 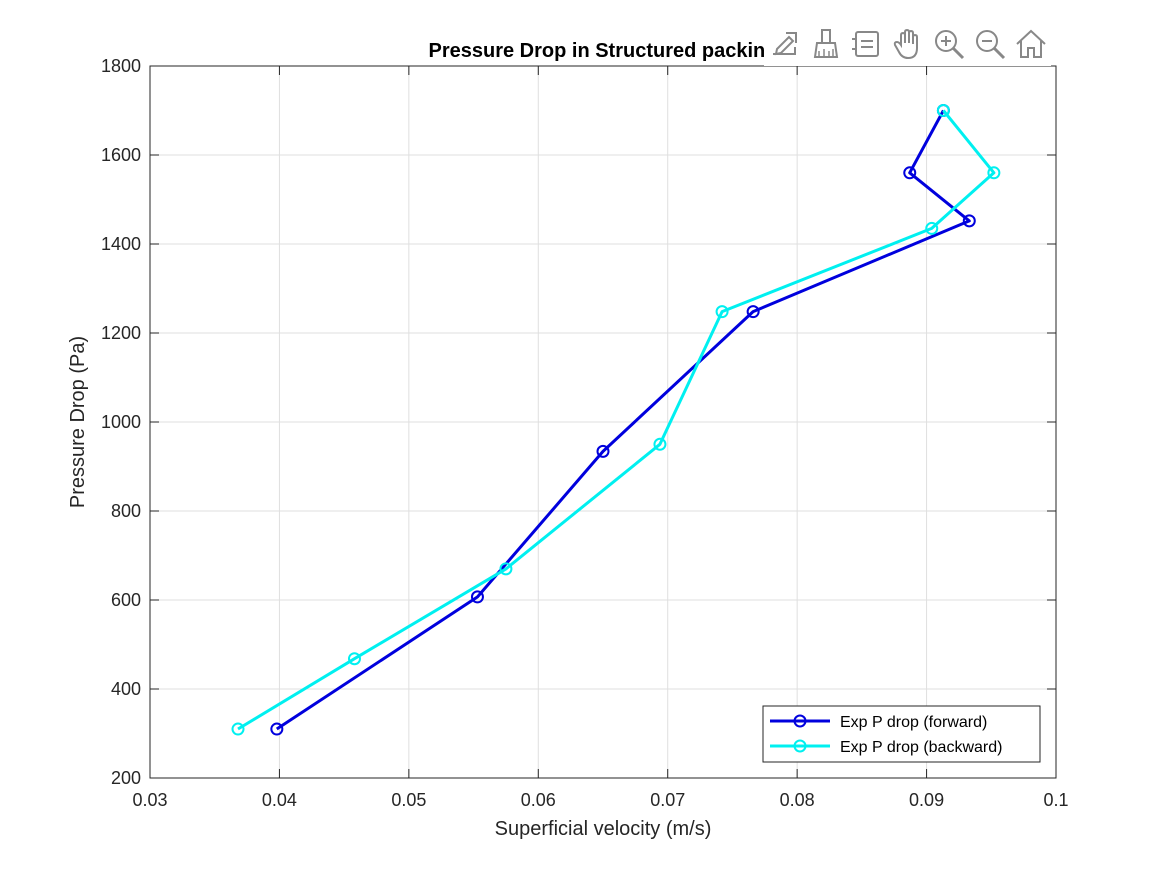 I want to click on zoom-out-button, so click(x=989, y=44).